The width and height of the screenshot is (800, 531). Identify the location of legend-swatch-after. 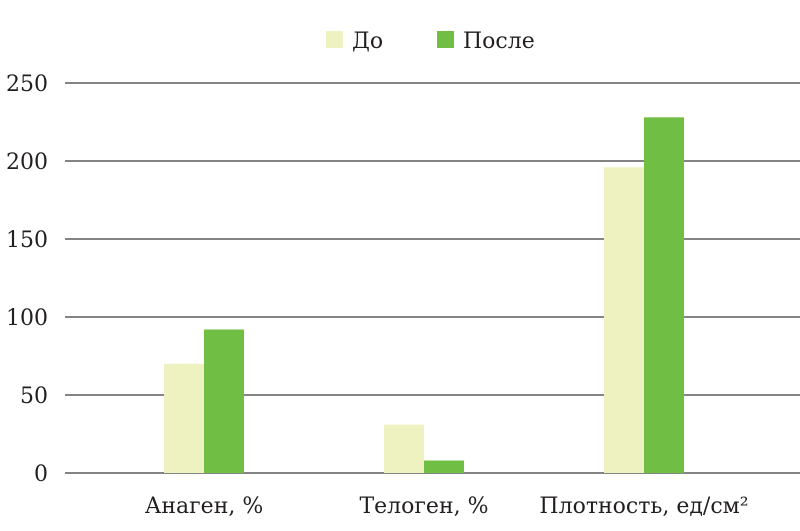
(445, 39).